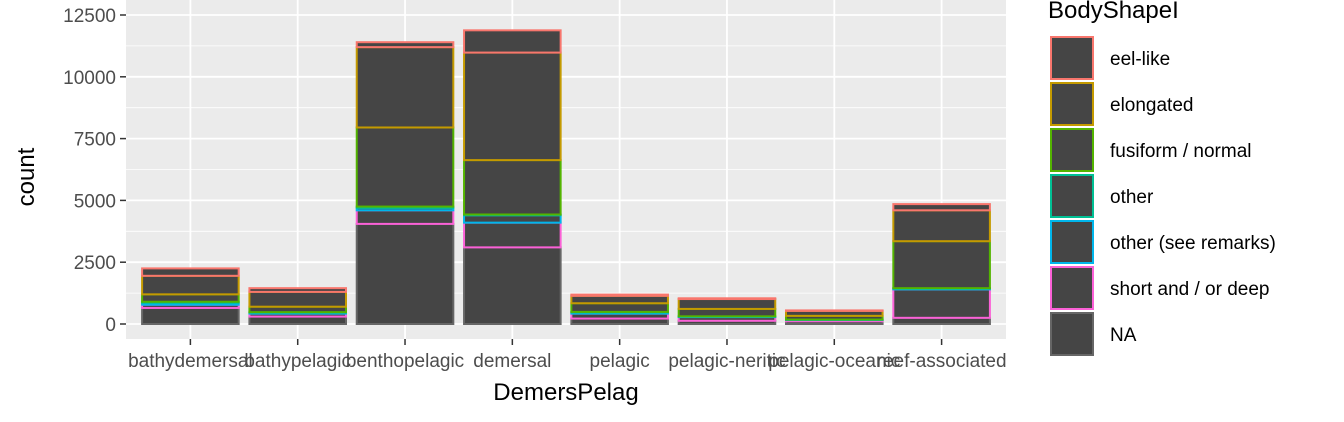  What do you see at coordinates (405, 361) in the screenshot?
I see `x-tick-label: benthopelagic` at bounding box center [405, 361].